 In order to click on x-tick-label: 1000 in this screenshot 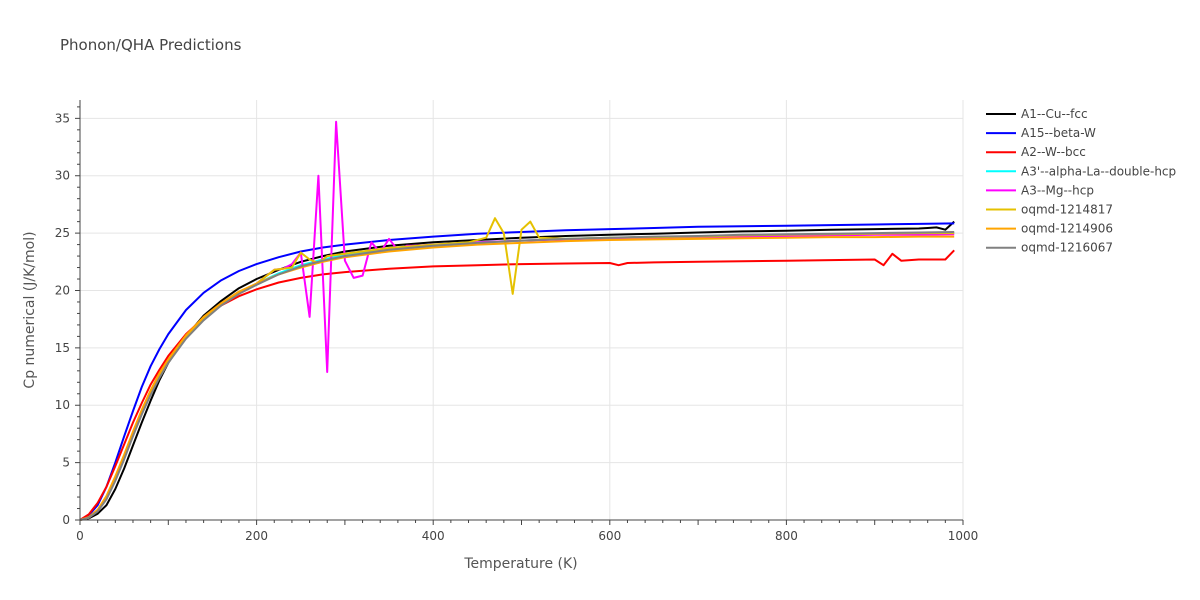, I will do `click(963, 536)`.